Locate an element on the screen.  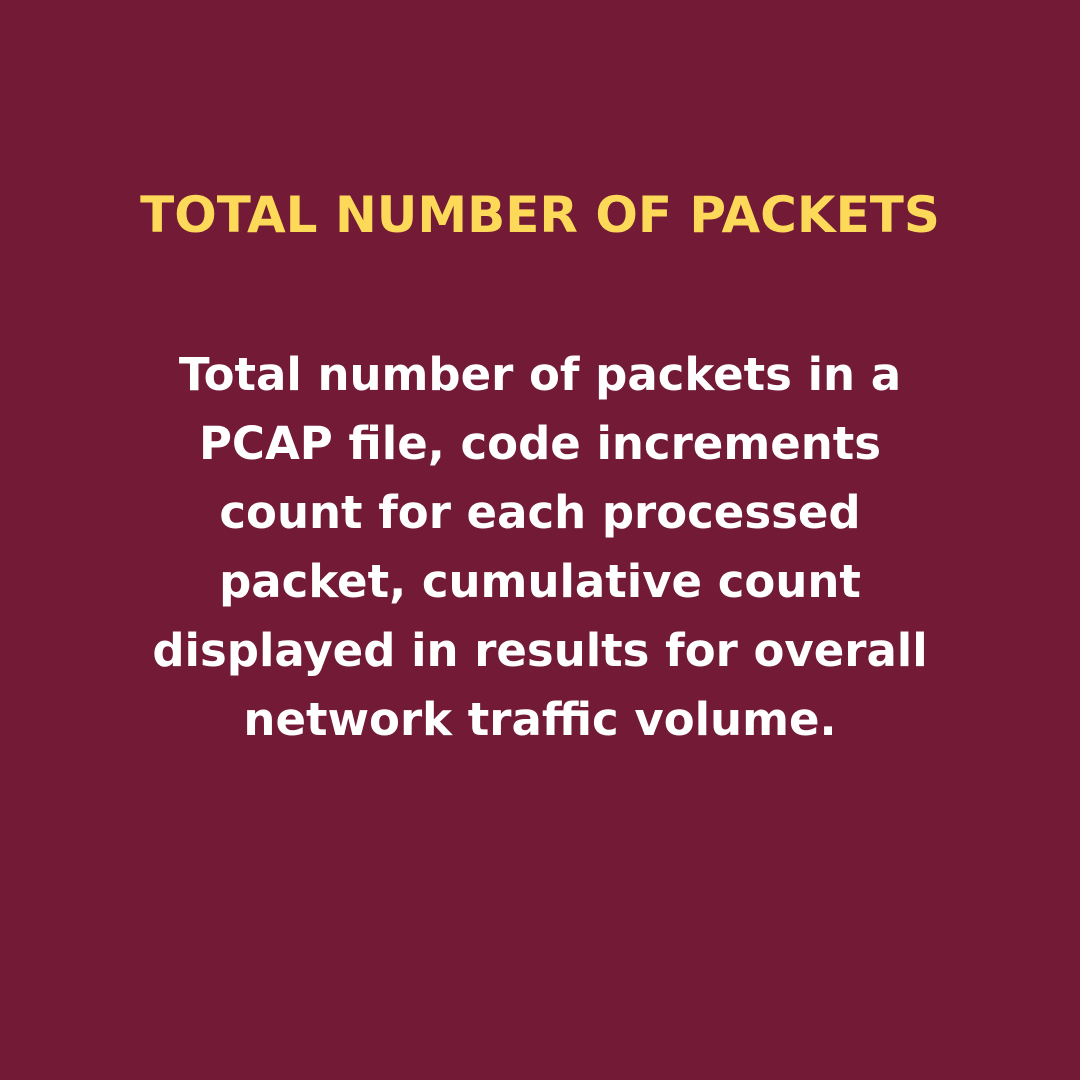
description-line: PCAP file, code increments is located at coordinates (540, 443).